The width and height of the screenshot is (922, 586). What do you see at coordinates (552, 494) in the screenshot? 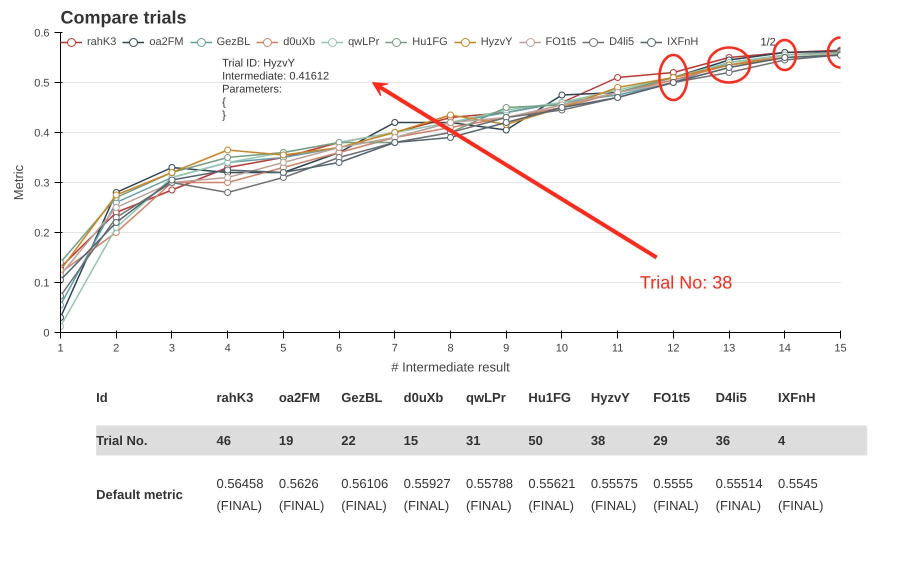
I see `text: 0.55621 (FINAL)` at bounding box center [552, 494].